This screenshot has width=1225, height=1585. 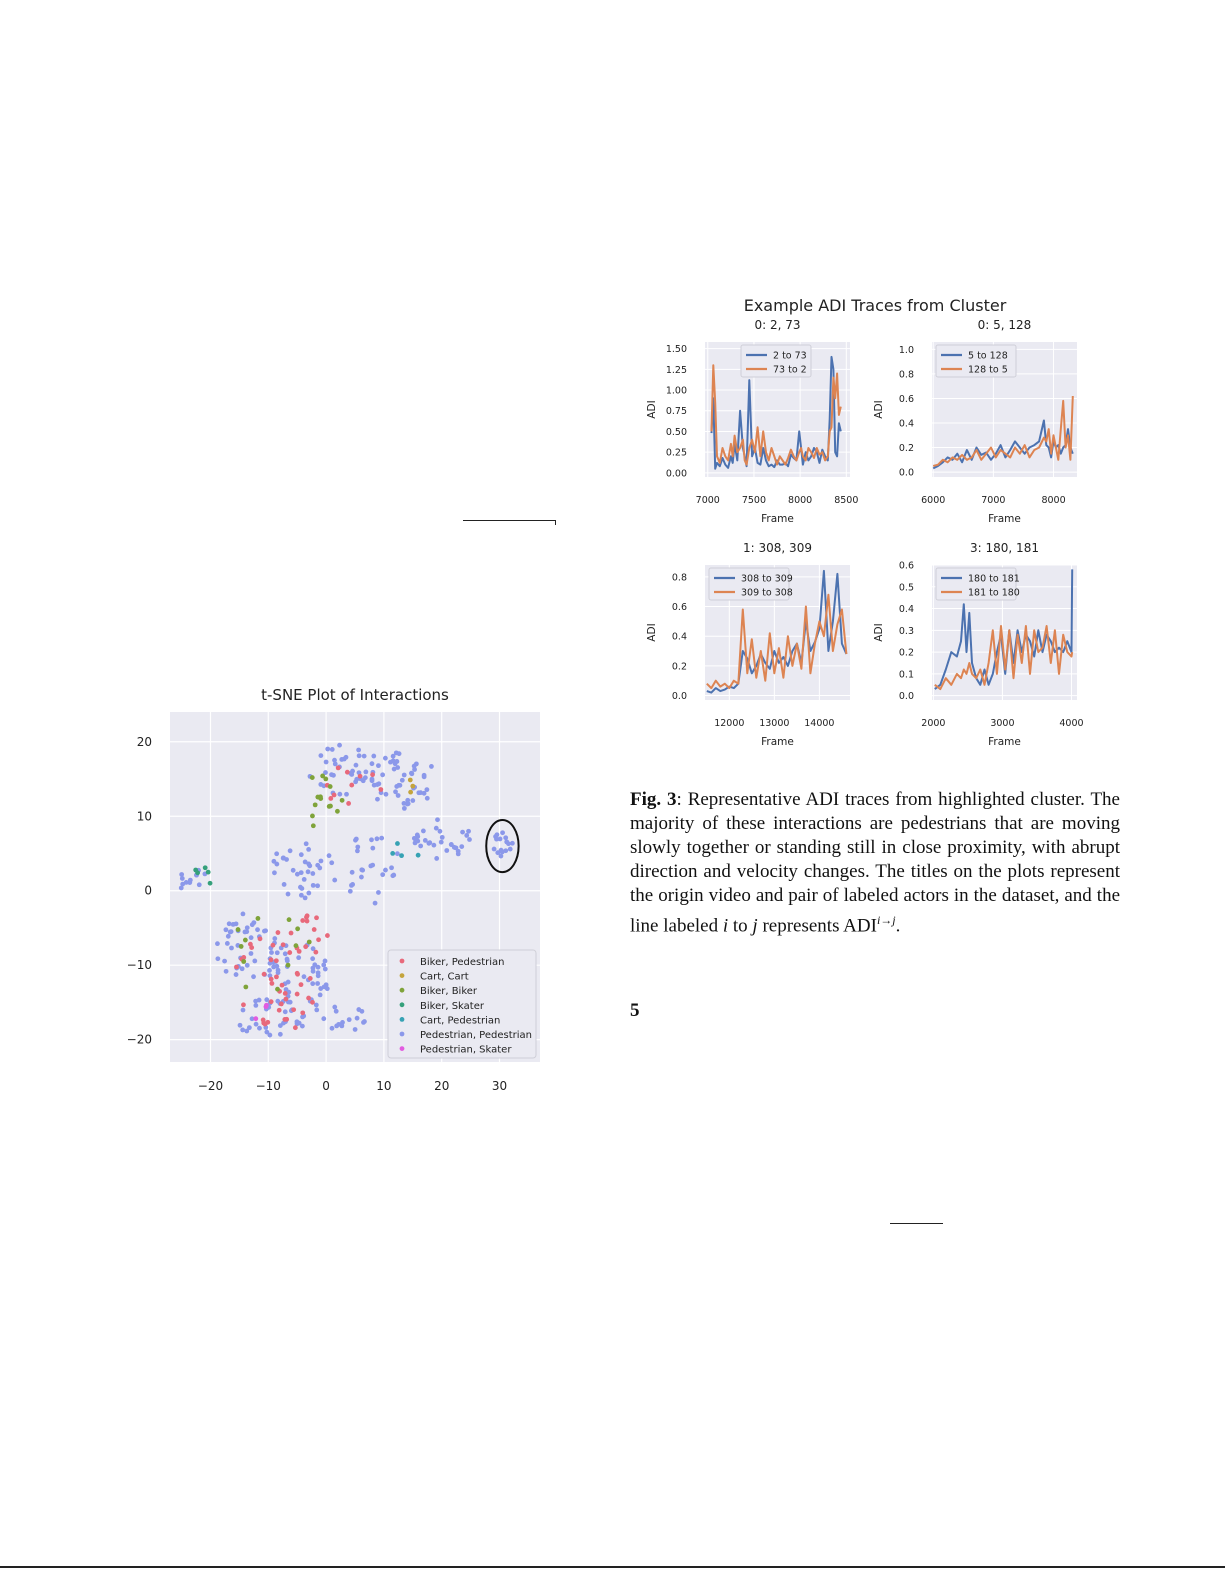 I want to click on highlighted-cluster-ellipse, so click(x=502, y=846).